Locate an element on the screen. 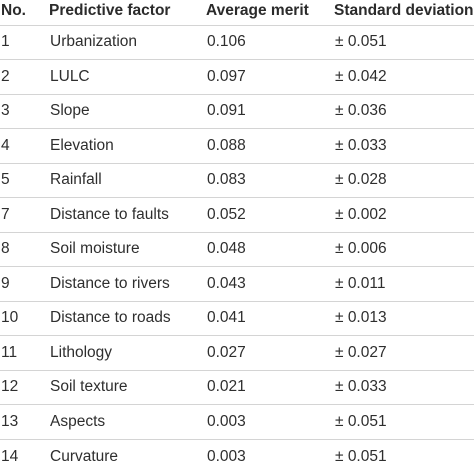  cell-standard-deviation: ± 0.013 is located at coordinates (403, 318).